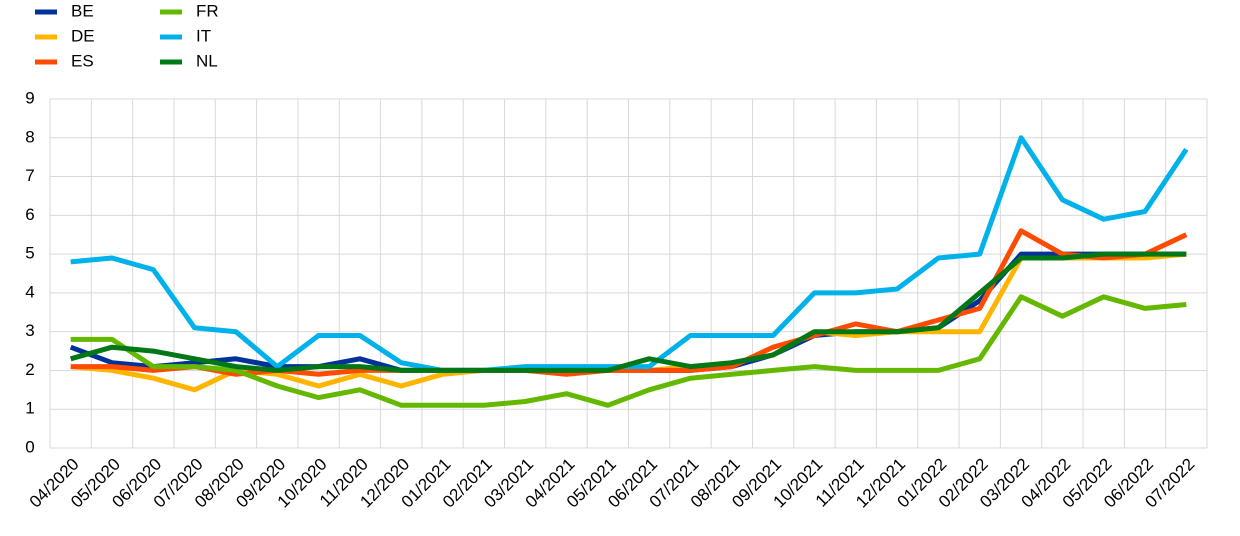 The width and height of the screenshot is (1240, 536). What do you see at coordinates (29, 214) in the screenshot?
I see `y-tick-label: 6` at bounding box center [29, 214].